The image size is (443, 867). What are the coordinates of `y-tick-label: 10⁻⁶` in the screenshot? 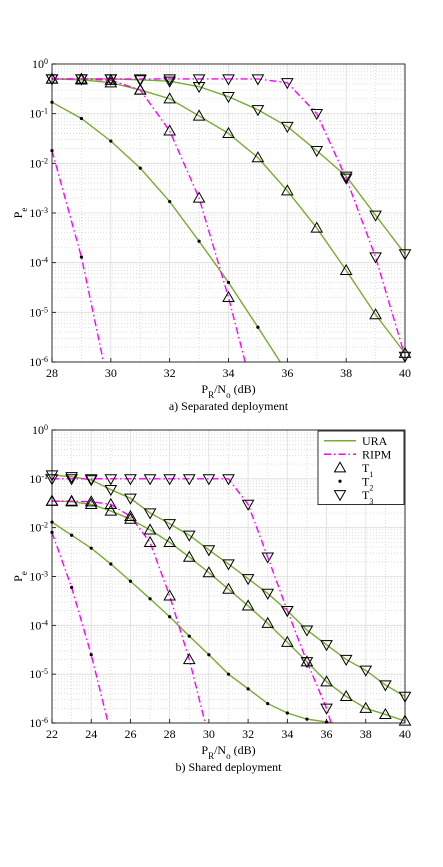 It's located at (38, 723).